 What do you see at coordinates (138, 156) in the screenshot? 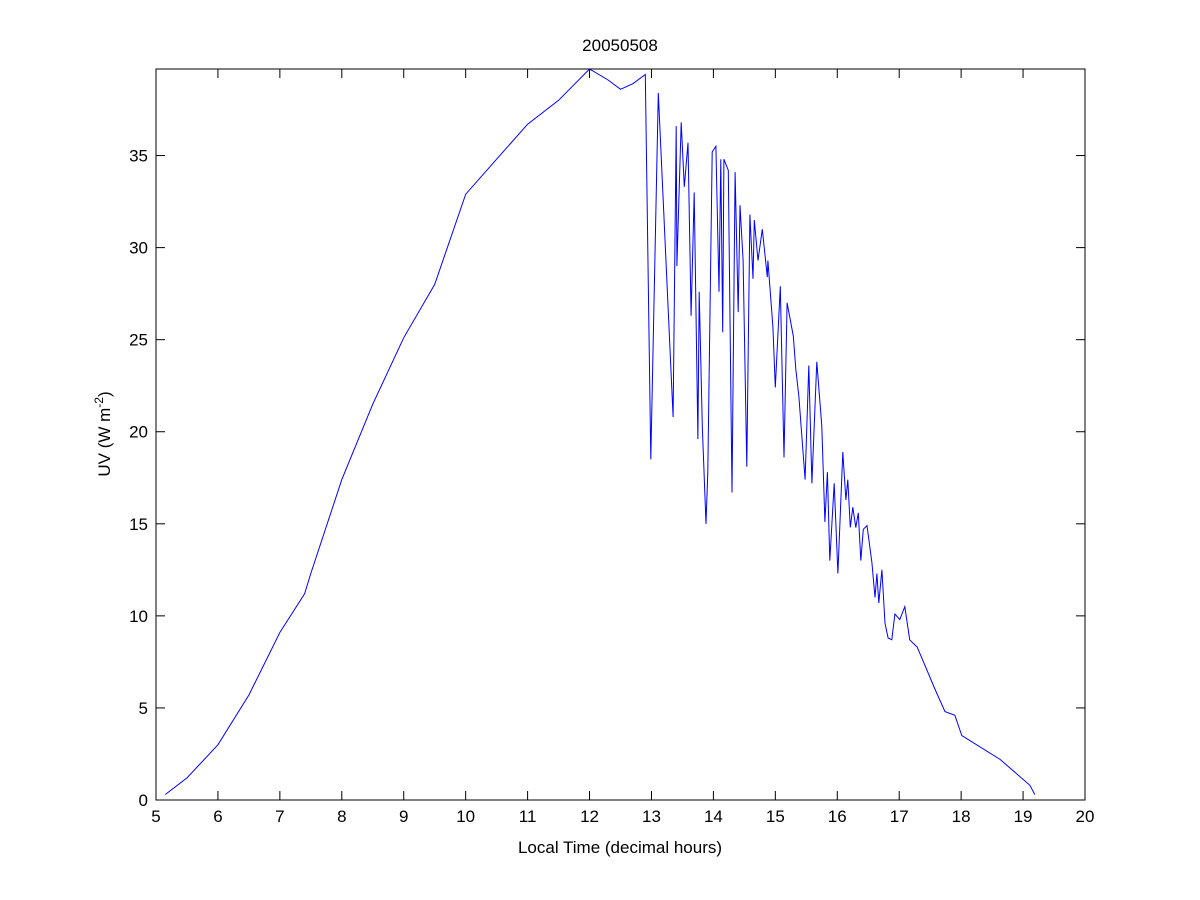
I see `y-tick-label: 35` at bounding box center [138, 156].